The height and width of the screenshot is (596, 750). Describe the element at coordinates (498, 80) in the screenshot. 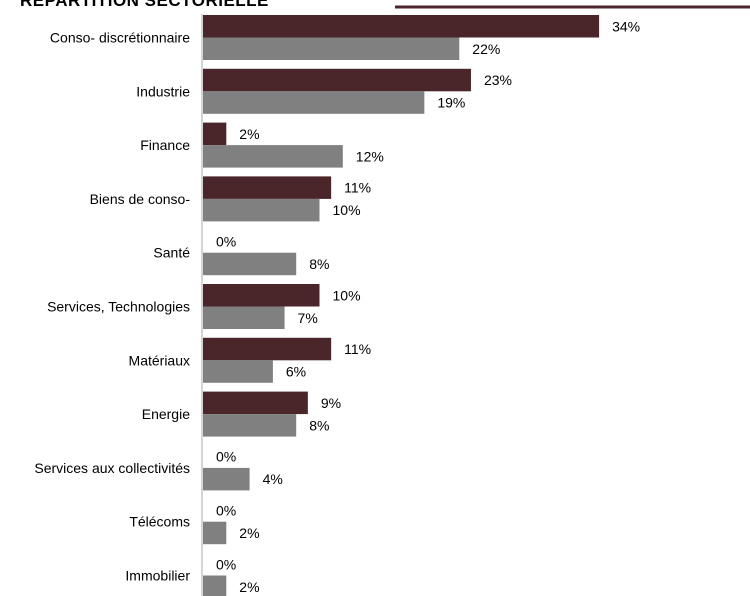

I see `data-label: 23%` at that location.